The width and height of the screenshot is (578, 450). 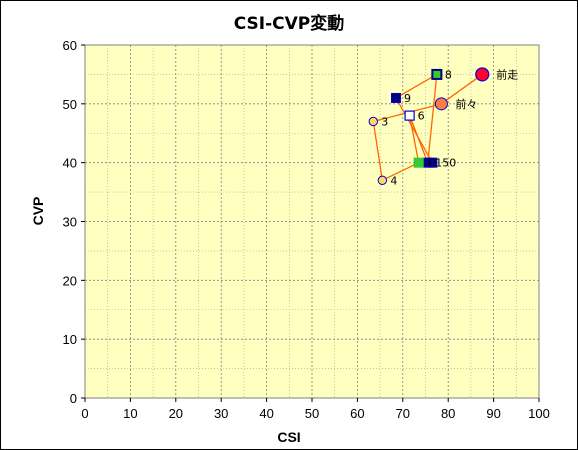 What do you see at coordinates (448, 413) in the screenshot?
I see `x-tick-label: 80` at bounding box center [448, 413].